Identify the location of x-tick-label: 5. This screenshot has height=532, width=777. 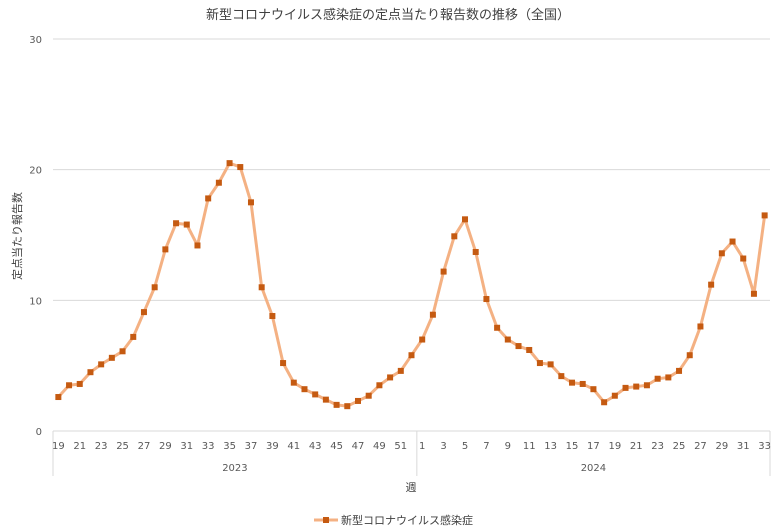
(465, 446).